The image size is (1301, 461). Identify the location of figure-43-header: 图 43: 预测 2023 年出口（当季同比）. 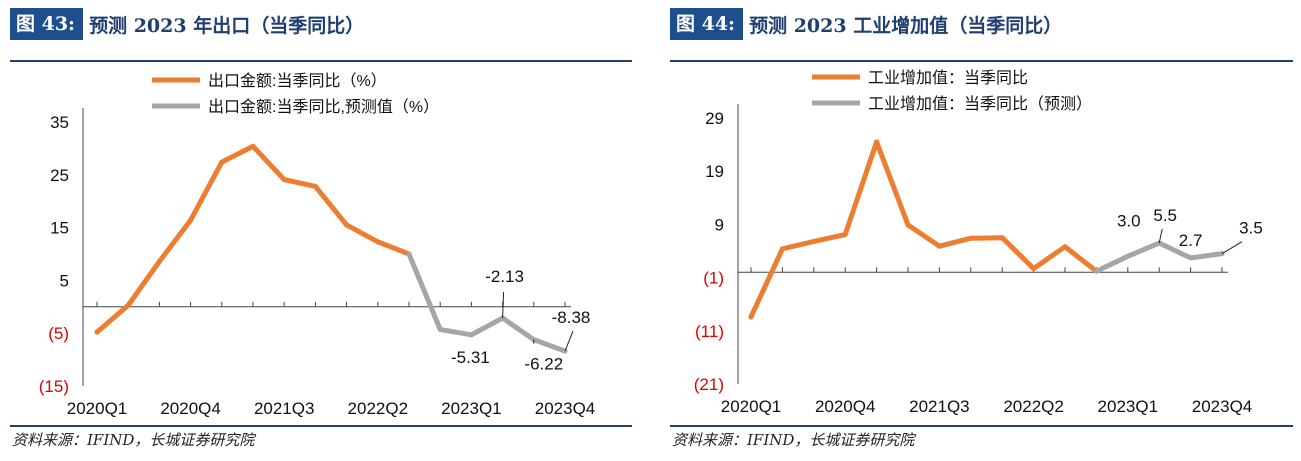
(187, 24).